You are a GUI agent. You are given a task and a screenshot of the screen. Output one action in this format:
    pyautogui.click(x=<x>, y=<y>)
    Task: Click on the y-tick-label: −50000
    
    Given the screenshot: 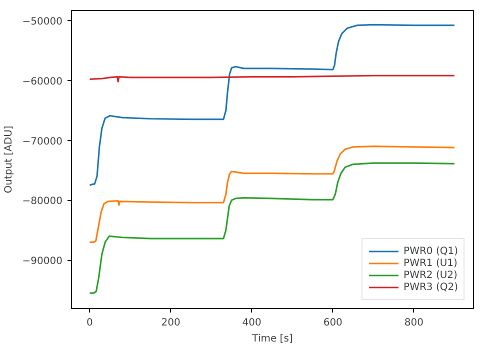 What is the action you would take?
    pyautogui.click(x=42, y=22)
    